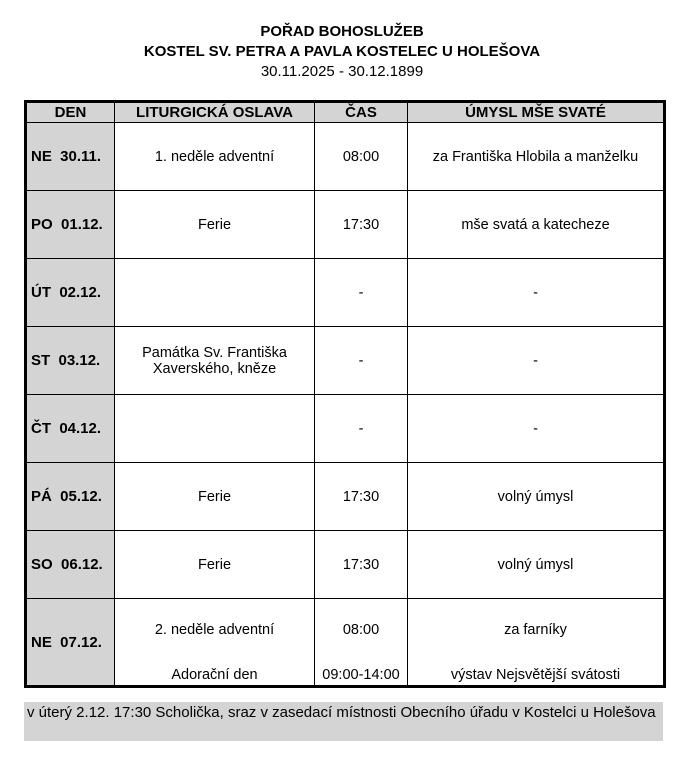  Describe the element at coordinates (536, 642) in the screenshot. I see `intention-cell: za farníky výstav Nejsvětější svátosti` at that location.